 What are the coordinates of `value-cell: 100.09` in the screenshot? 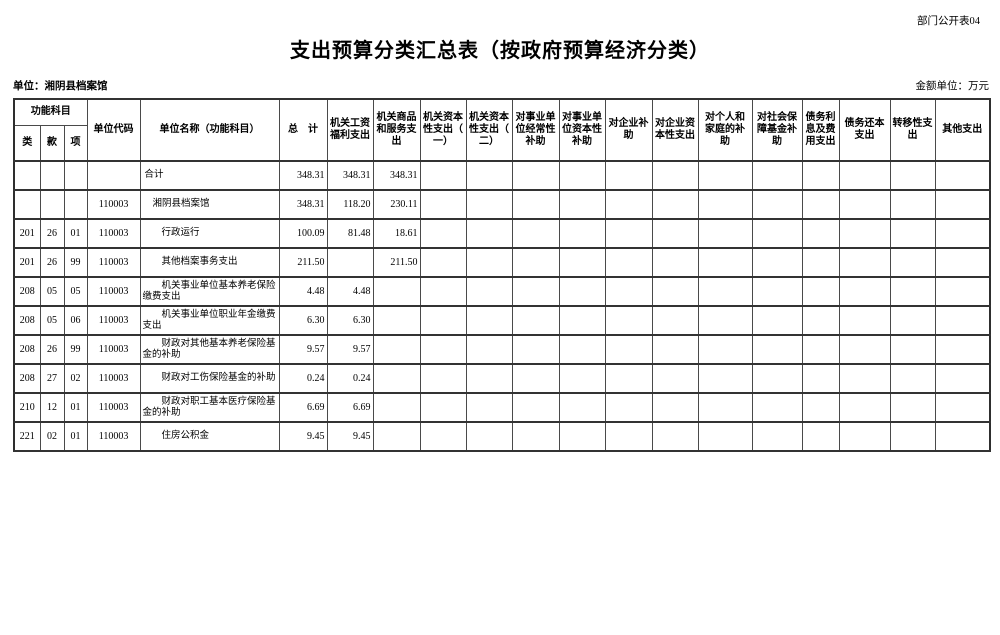 It's located at (303, 233).